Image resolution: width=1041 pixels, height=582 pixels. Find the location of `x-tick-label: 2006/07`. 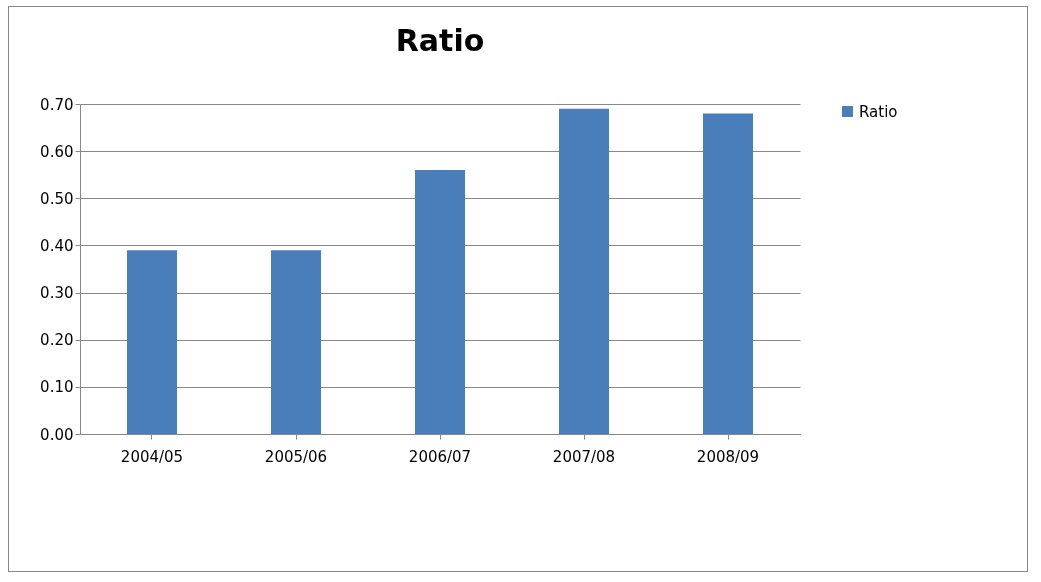

x-tick-label: 2006/07 is located at coordinates (440, 456).